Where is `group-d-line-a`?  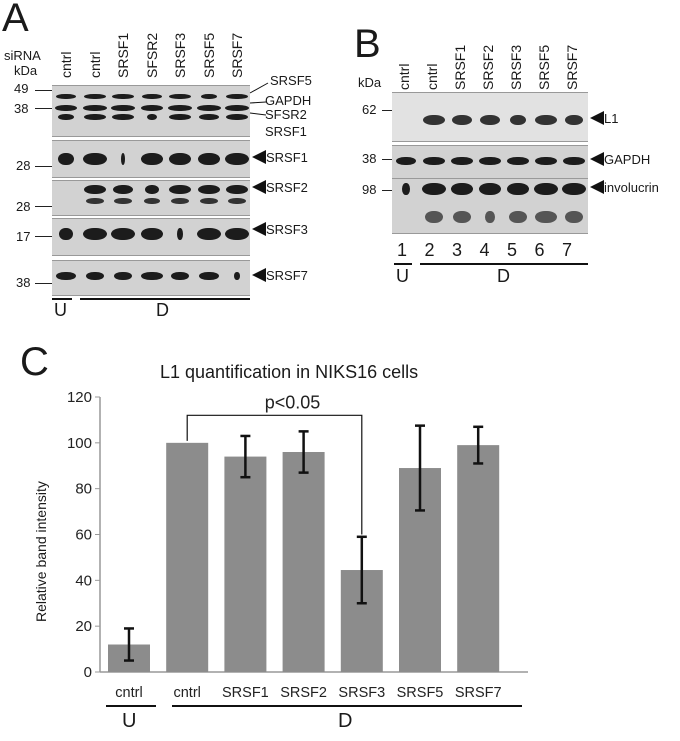
group-d-line-a is located at coordinates (165, 299).